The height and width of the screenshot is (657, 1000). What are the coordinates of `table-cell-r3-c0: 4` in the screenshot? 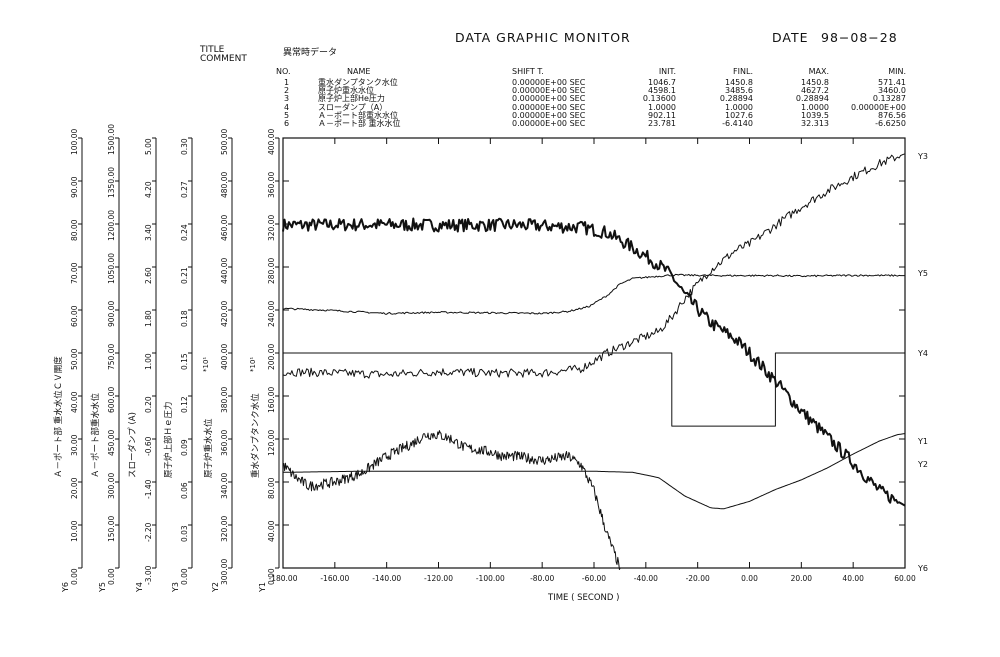 It's located at (287, 107).